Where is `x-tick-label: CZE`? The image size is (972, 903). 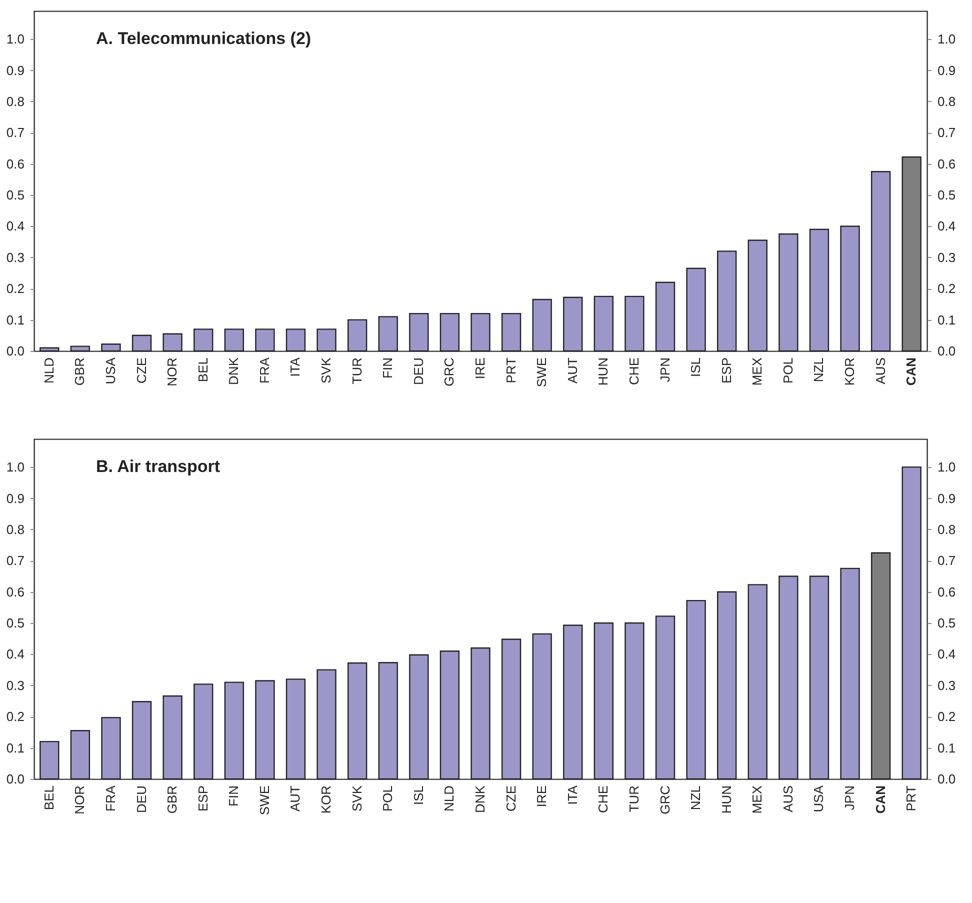
x-tick-label: CZE is located at coordinates (510, 798).